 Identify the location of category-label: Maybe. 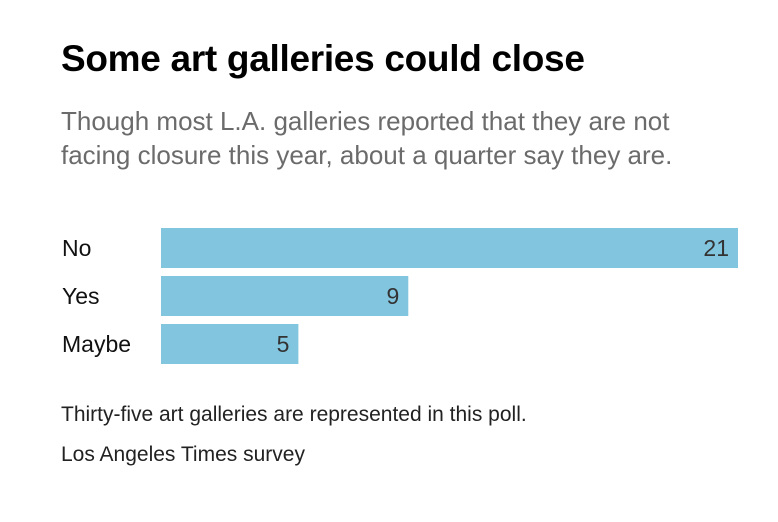
(96, 344).